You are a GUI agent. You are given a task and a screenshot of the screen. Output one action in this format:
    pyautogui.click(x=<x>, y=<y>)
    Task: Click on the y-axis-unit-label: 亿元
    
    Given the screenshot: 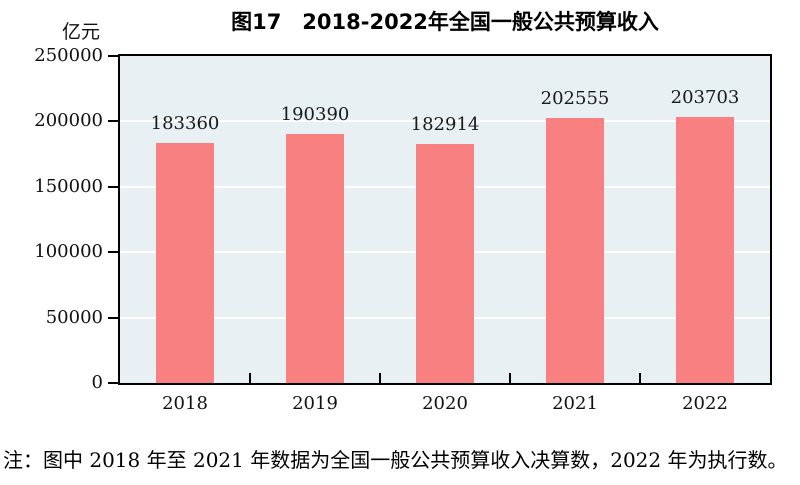 What is the action you would take?
    pyautogui.click(x=81, y=32)
    